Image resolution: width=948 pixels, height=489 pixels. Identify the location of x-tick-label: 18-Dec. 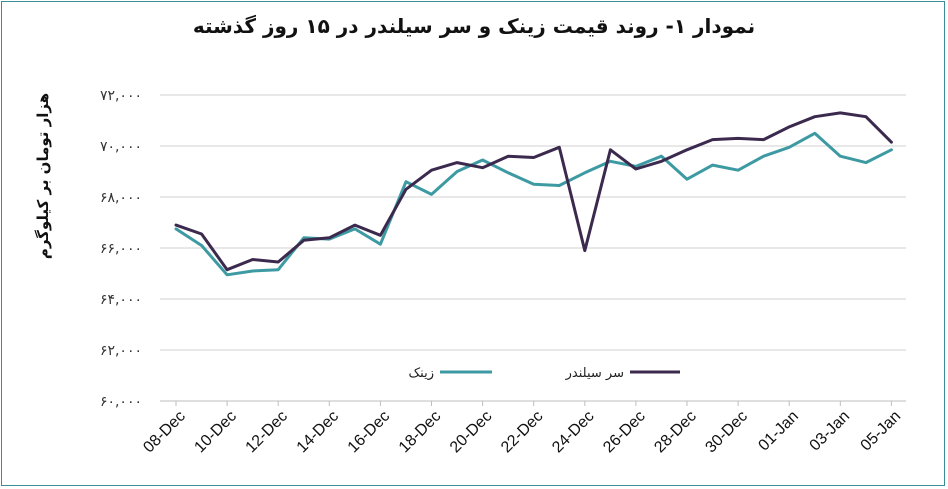
(420, 432).